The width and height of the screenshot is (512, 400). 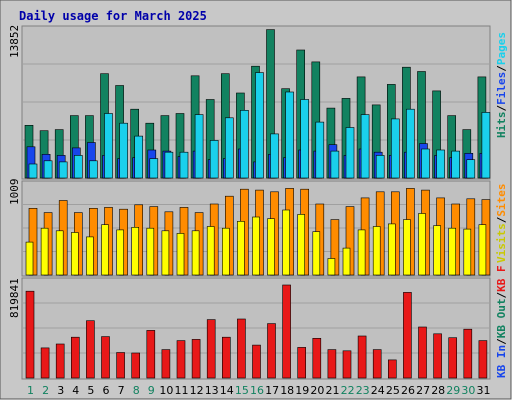 What do you see at coordinates (501, 88) in the screenshot?
I see `legend-files: Files` at bounding box center [501, 88].